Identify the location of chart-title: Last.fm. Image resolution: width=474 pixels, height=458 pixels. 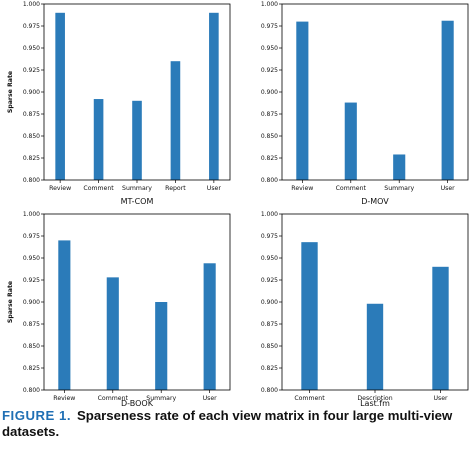
(375, 402).